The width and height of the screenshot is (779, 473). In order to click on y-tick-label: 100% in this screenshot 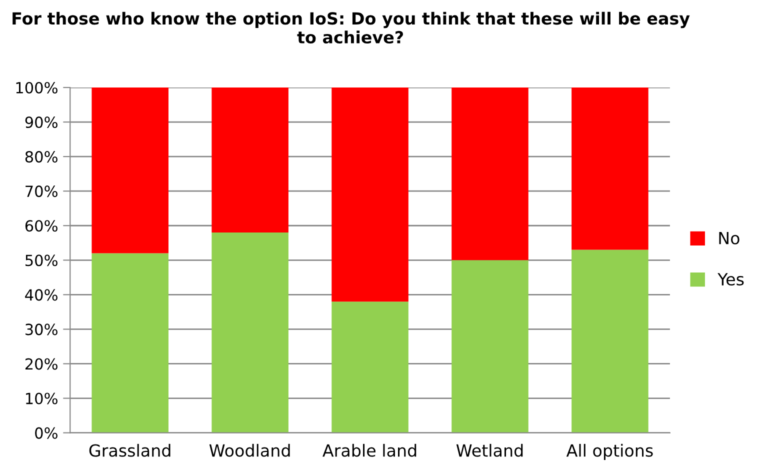, I will do `click(37, 88)`.